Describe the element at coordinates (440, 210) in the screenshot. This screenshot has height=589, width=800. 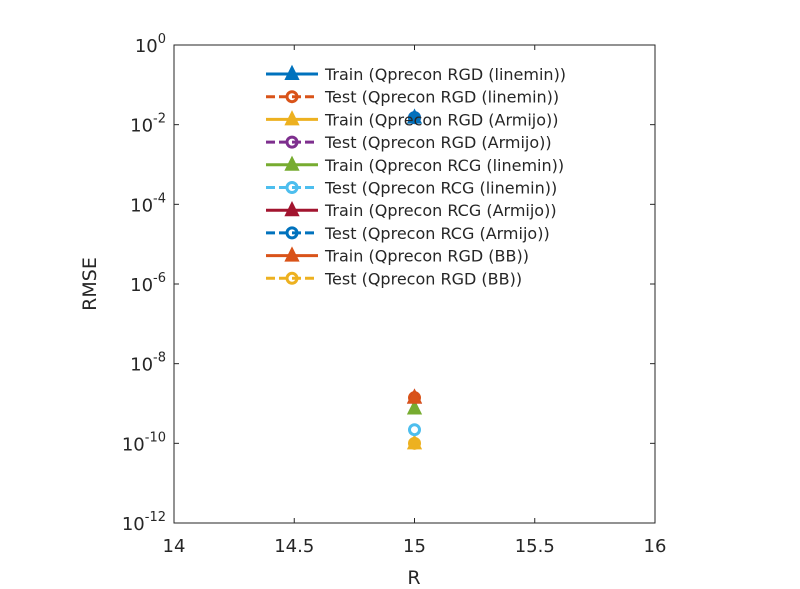
I see `legend-label: Train (Qprecon RCG (Armijo))` at that location.